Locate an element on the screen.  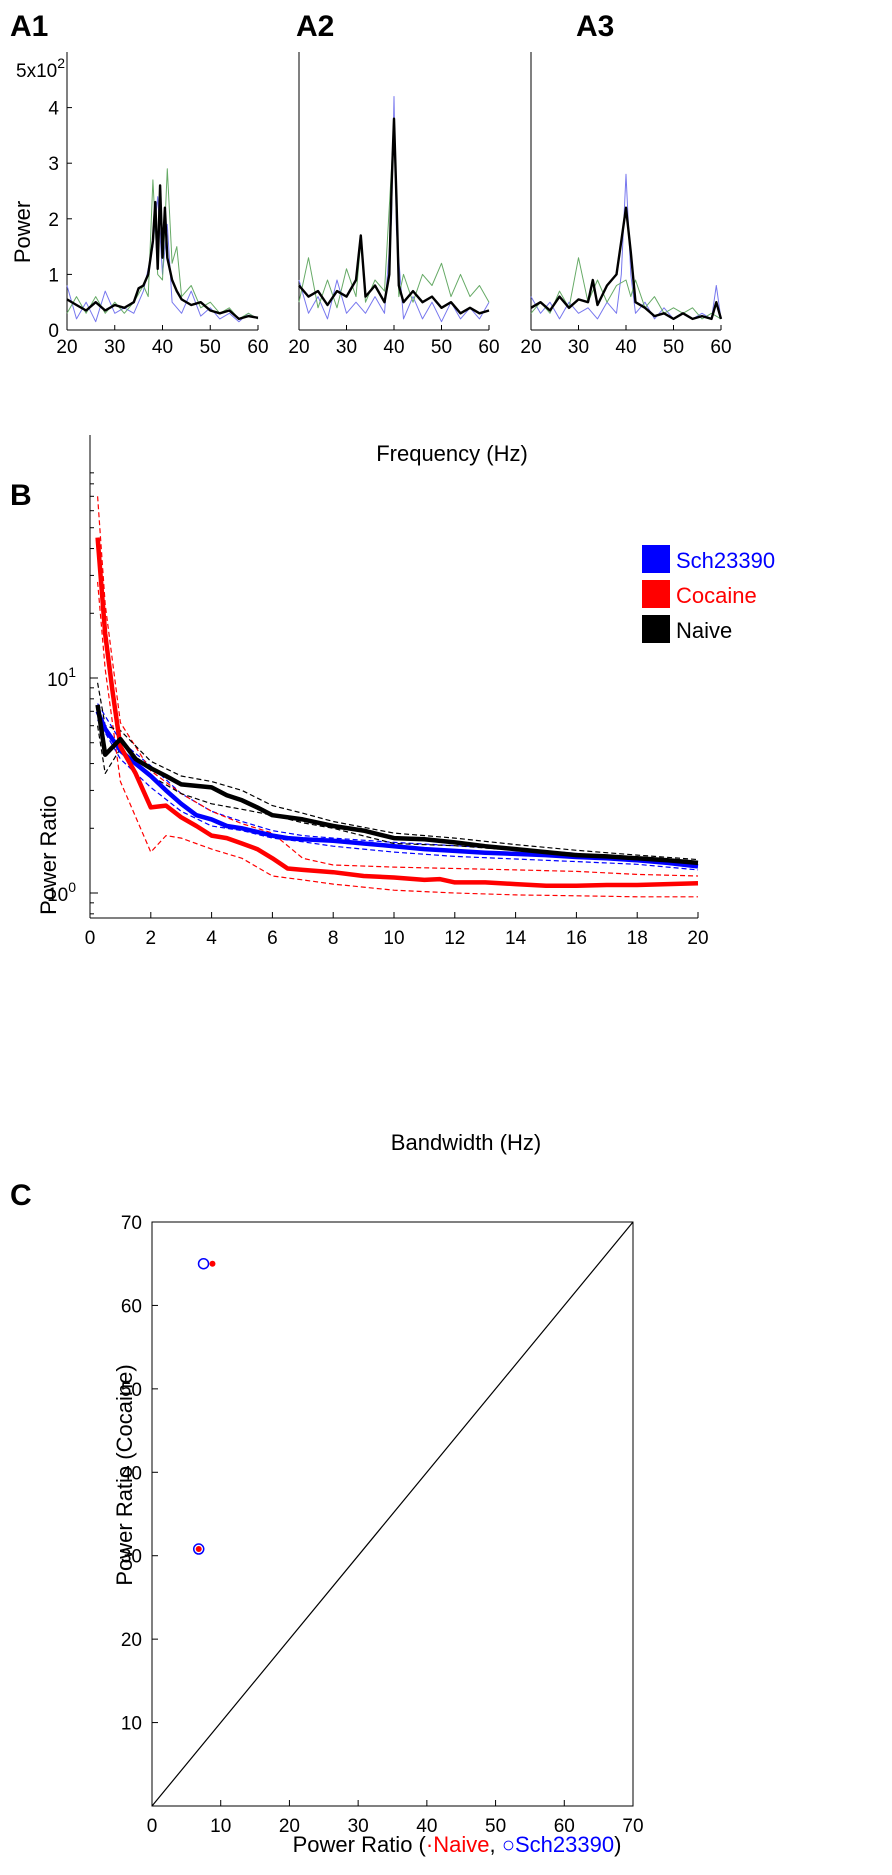
legend-label-naive: Naive is located at coordinates (704, 630).